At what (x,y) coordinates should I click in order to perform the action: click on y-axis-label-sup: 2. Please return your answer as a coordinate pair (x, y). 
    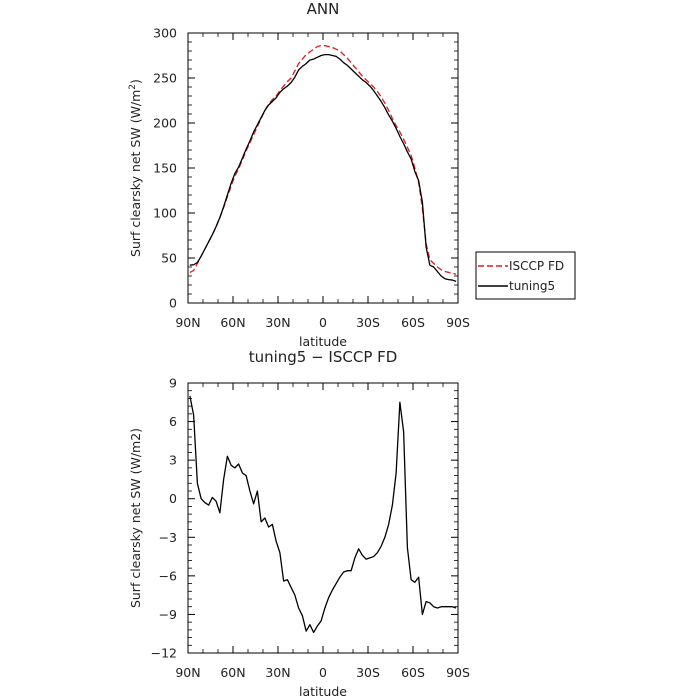
    Looking at the image, I should click on (133, 87).